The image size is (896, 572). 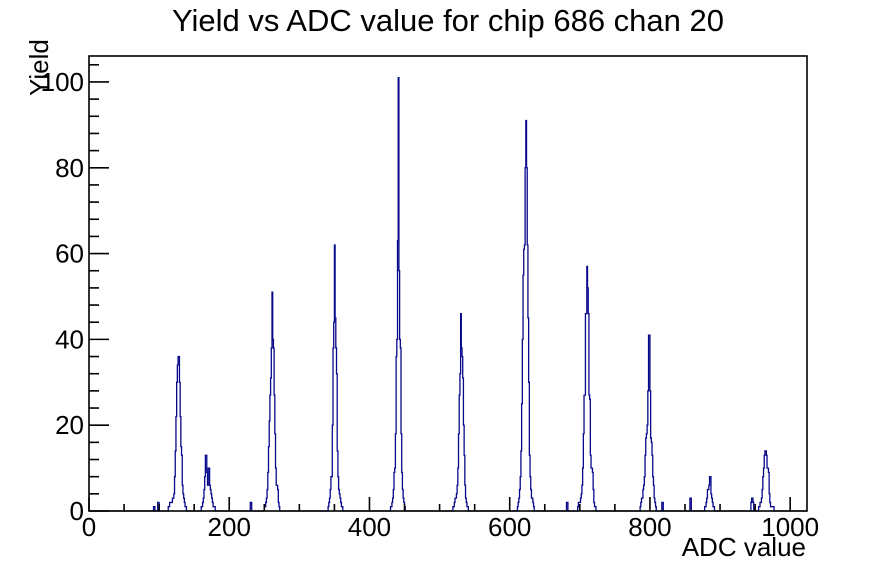 I want to click on x-axis-title: ADC value, so click(x=744, y=547).